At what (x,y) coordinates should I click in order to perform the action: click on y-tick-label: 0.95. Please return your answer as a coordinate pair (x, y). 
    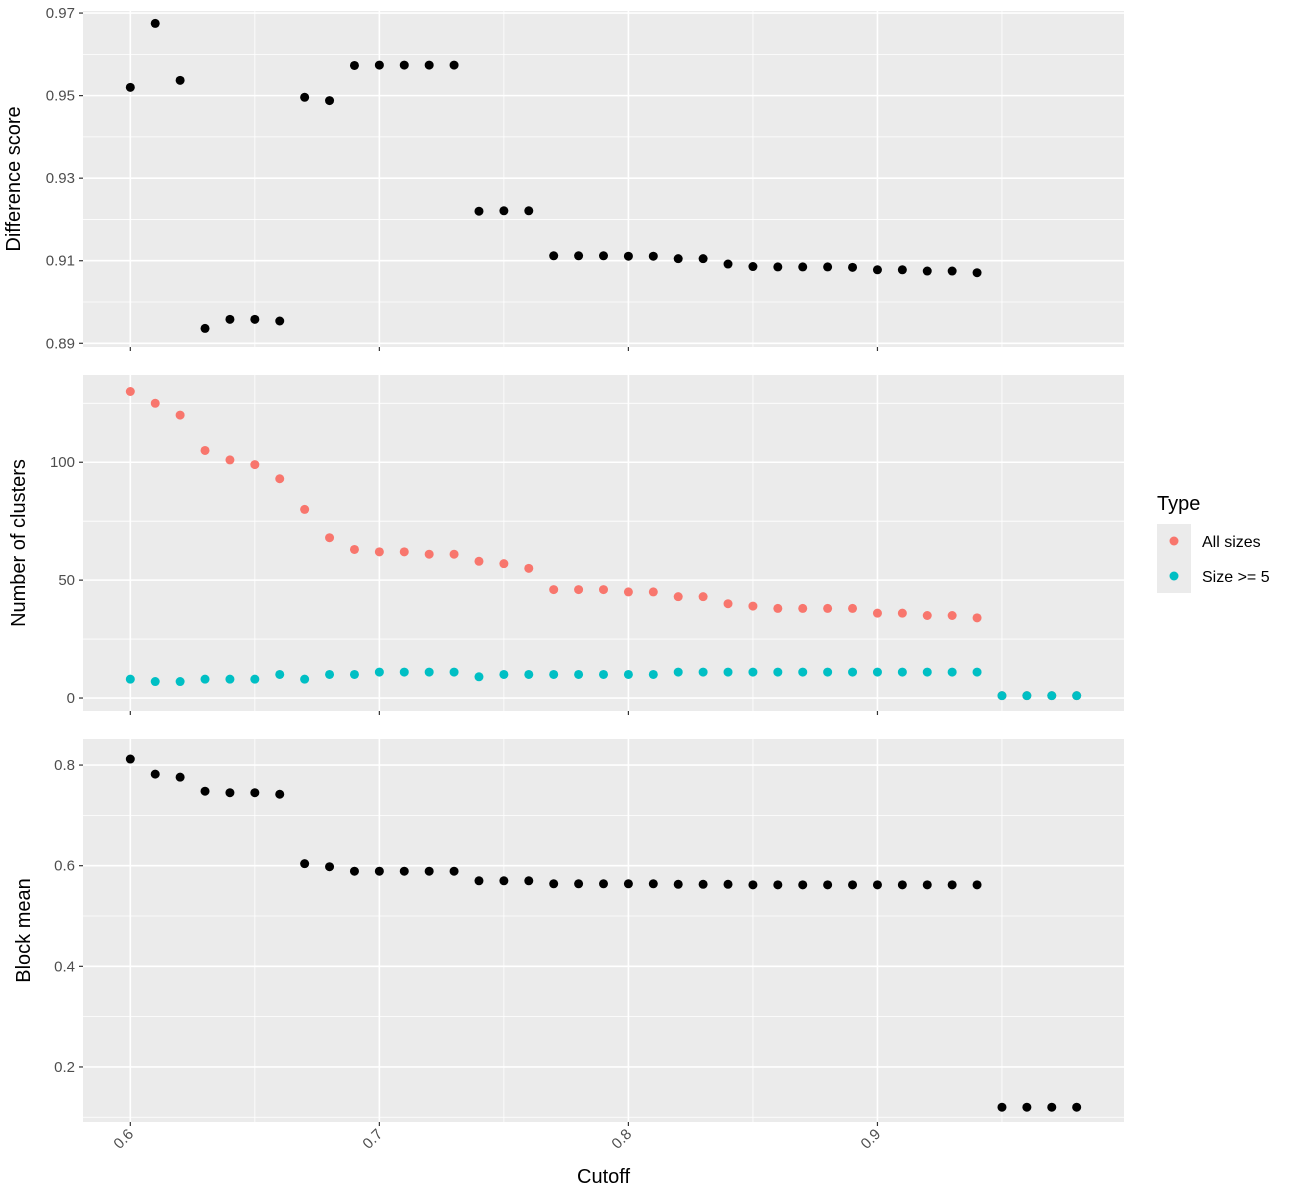
    Looking at the image, I should click on (60, 96).